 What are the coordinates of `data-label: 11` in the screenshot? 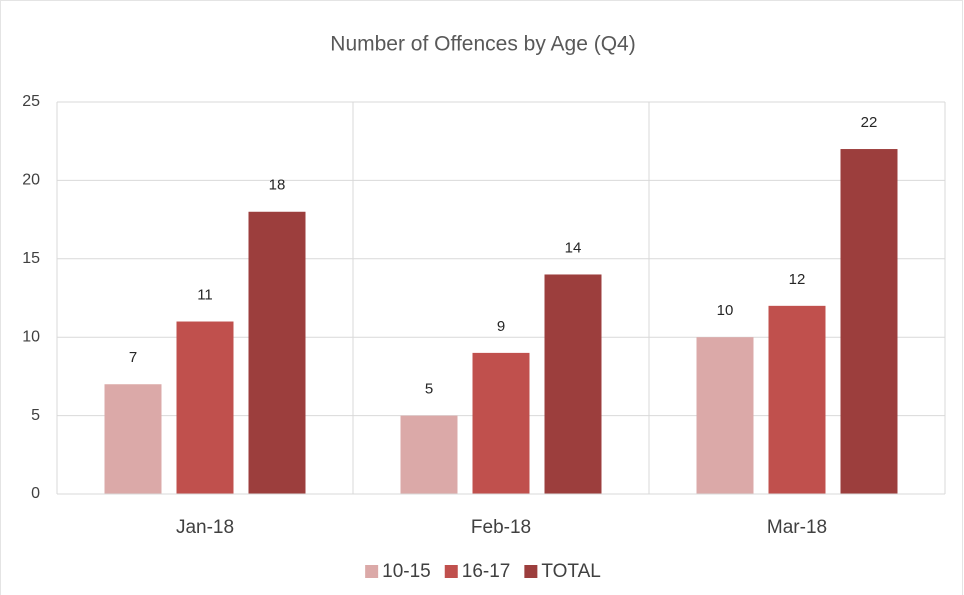 It's located at (205, 294).